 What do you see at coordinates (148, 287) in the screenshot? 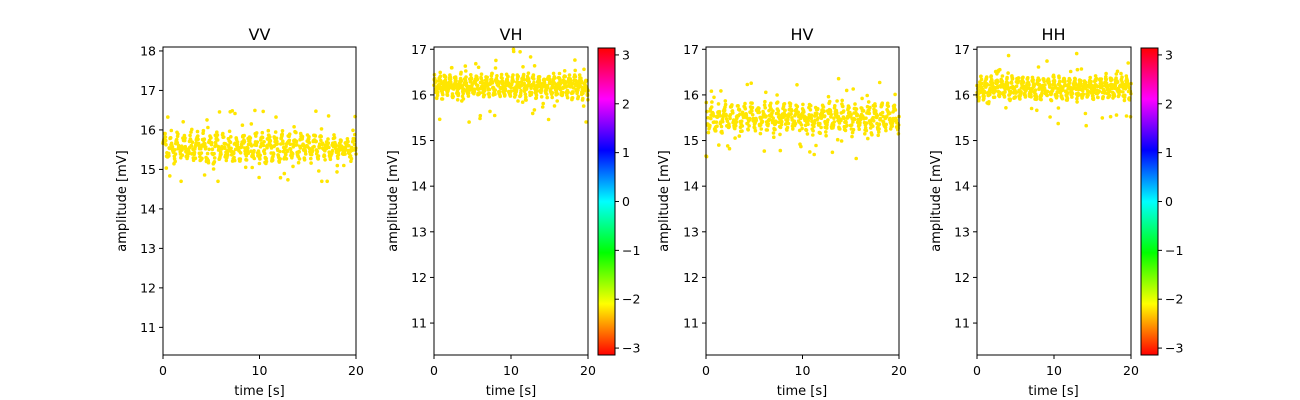
I see `y-tick-label: 12` at bounding box center [148, 287].